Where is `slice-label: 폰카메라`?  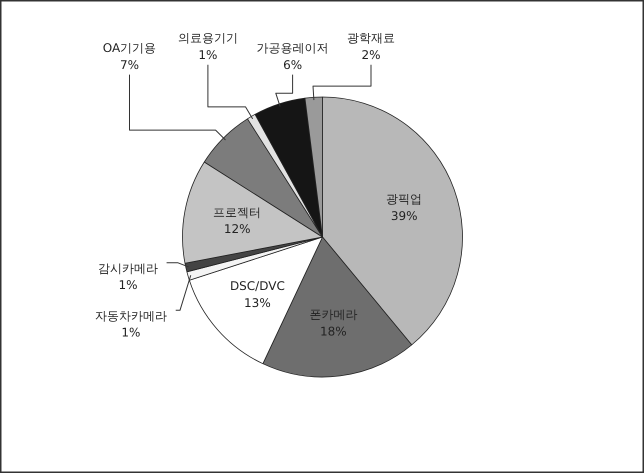
slice-label: 폰카메라 is located at coordinates (333, 315).